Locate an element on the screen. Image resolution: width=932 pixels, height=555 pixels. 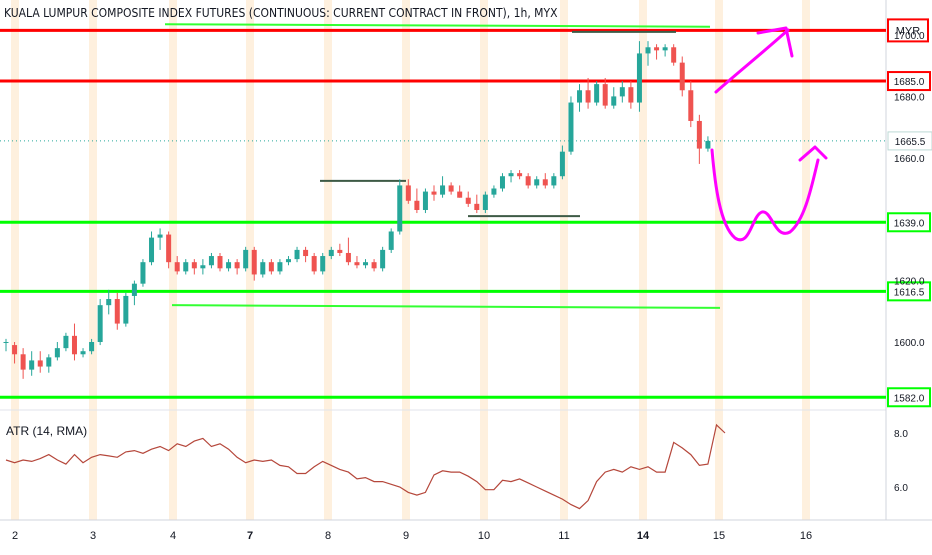
drawn-arrows is located at coordinates (769, 134).